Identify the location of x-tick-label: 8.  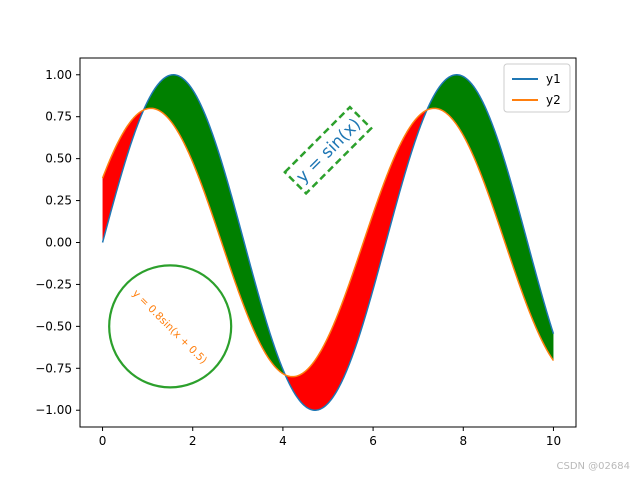
(463, 441).